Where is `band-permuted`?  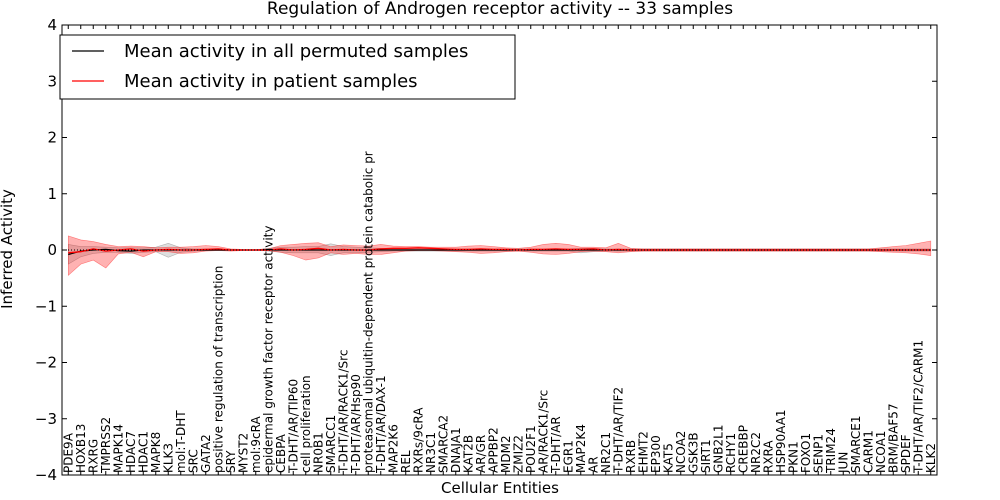
band-permuted is located at coordinates (500, 253).